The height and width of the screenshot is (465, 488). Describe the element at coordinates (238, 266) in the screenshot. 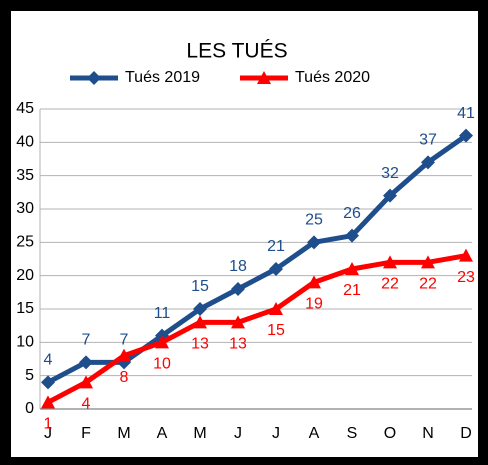

I see `data-label: 18` at that location.